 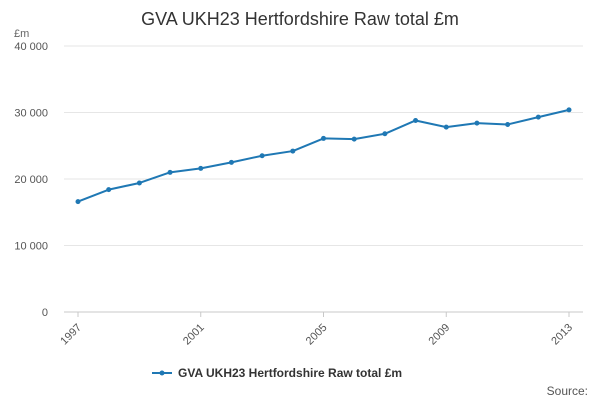 What do you see at coordinates (300, 19) in the screenshot?
I see `chart-title: GVA UKH23 Hertfordshire Raw total £m` at bounding box center [300, 19].